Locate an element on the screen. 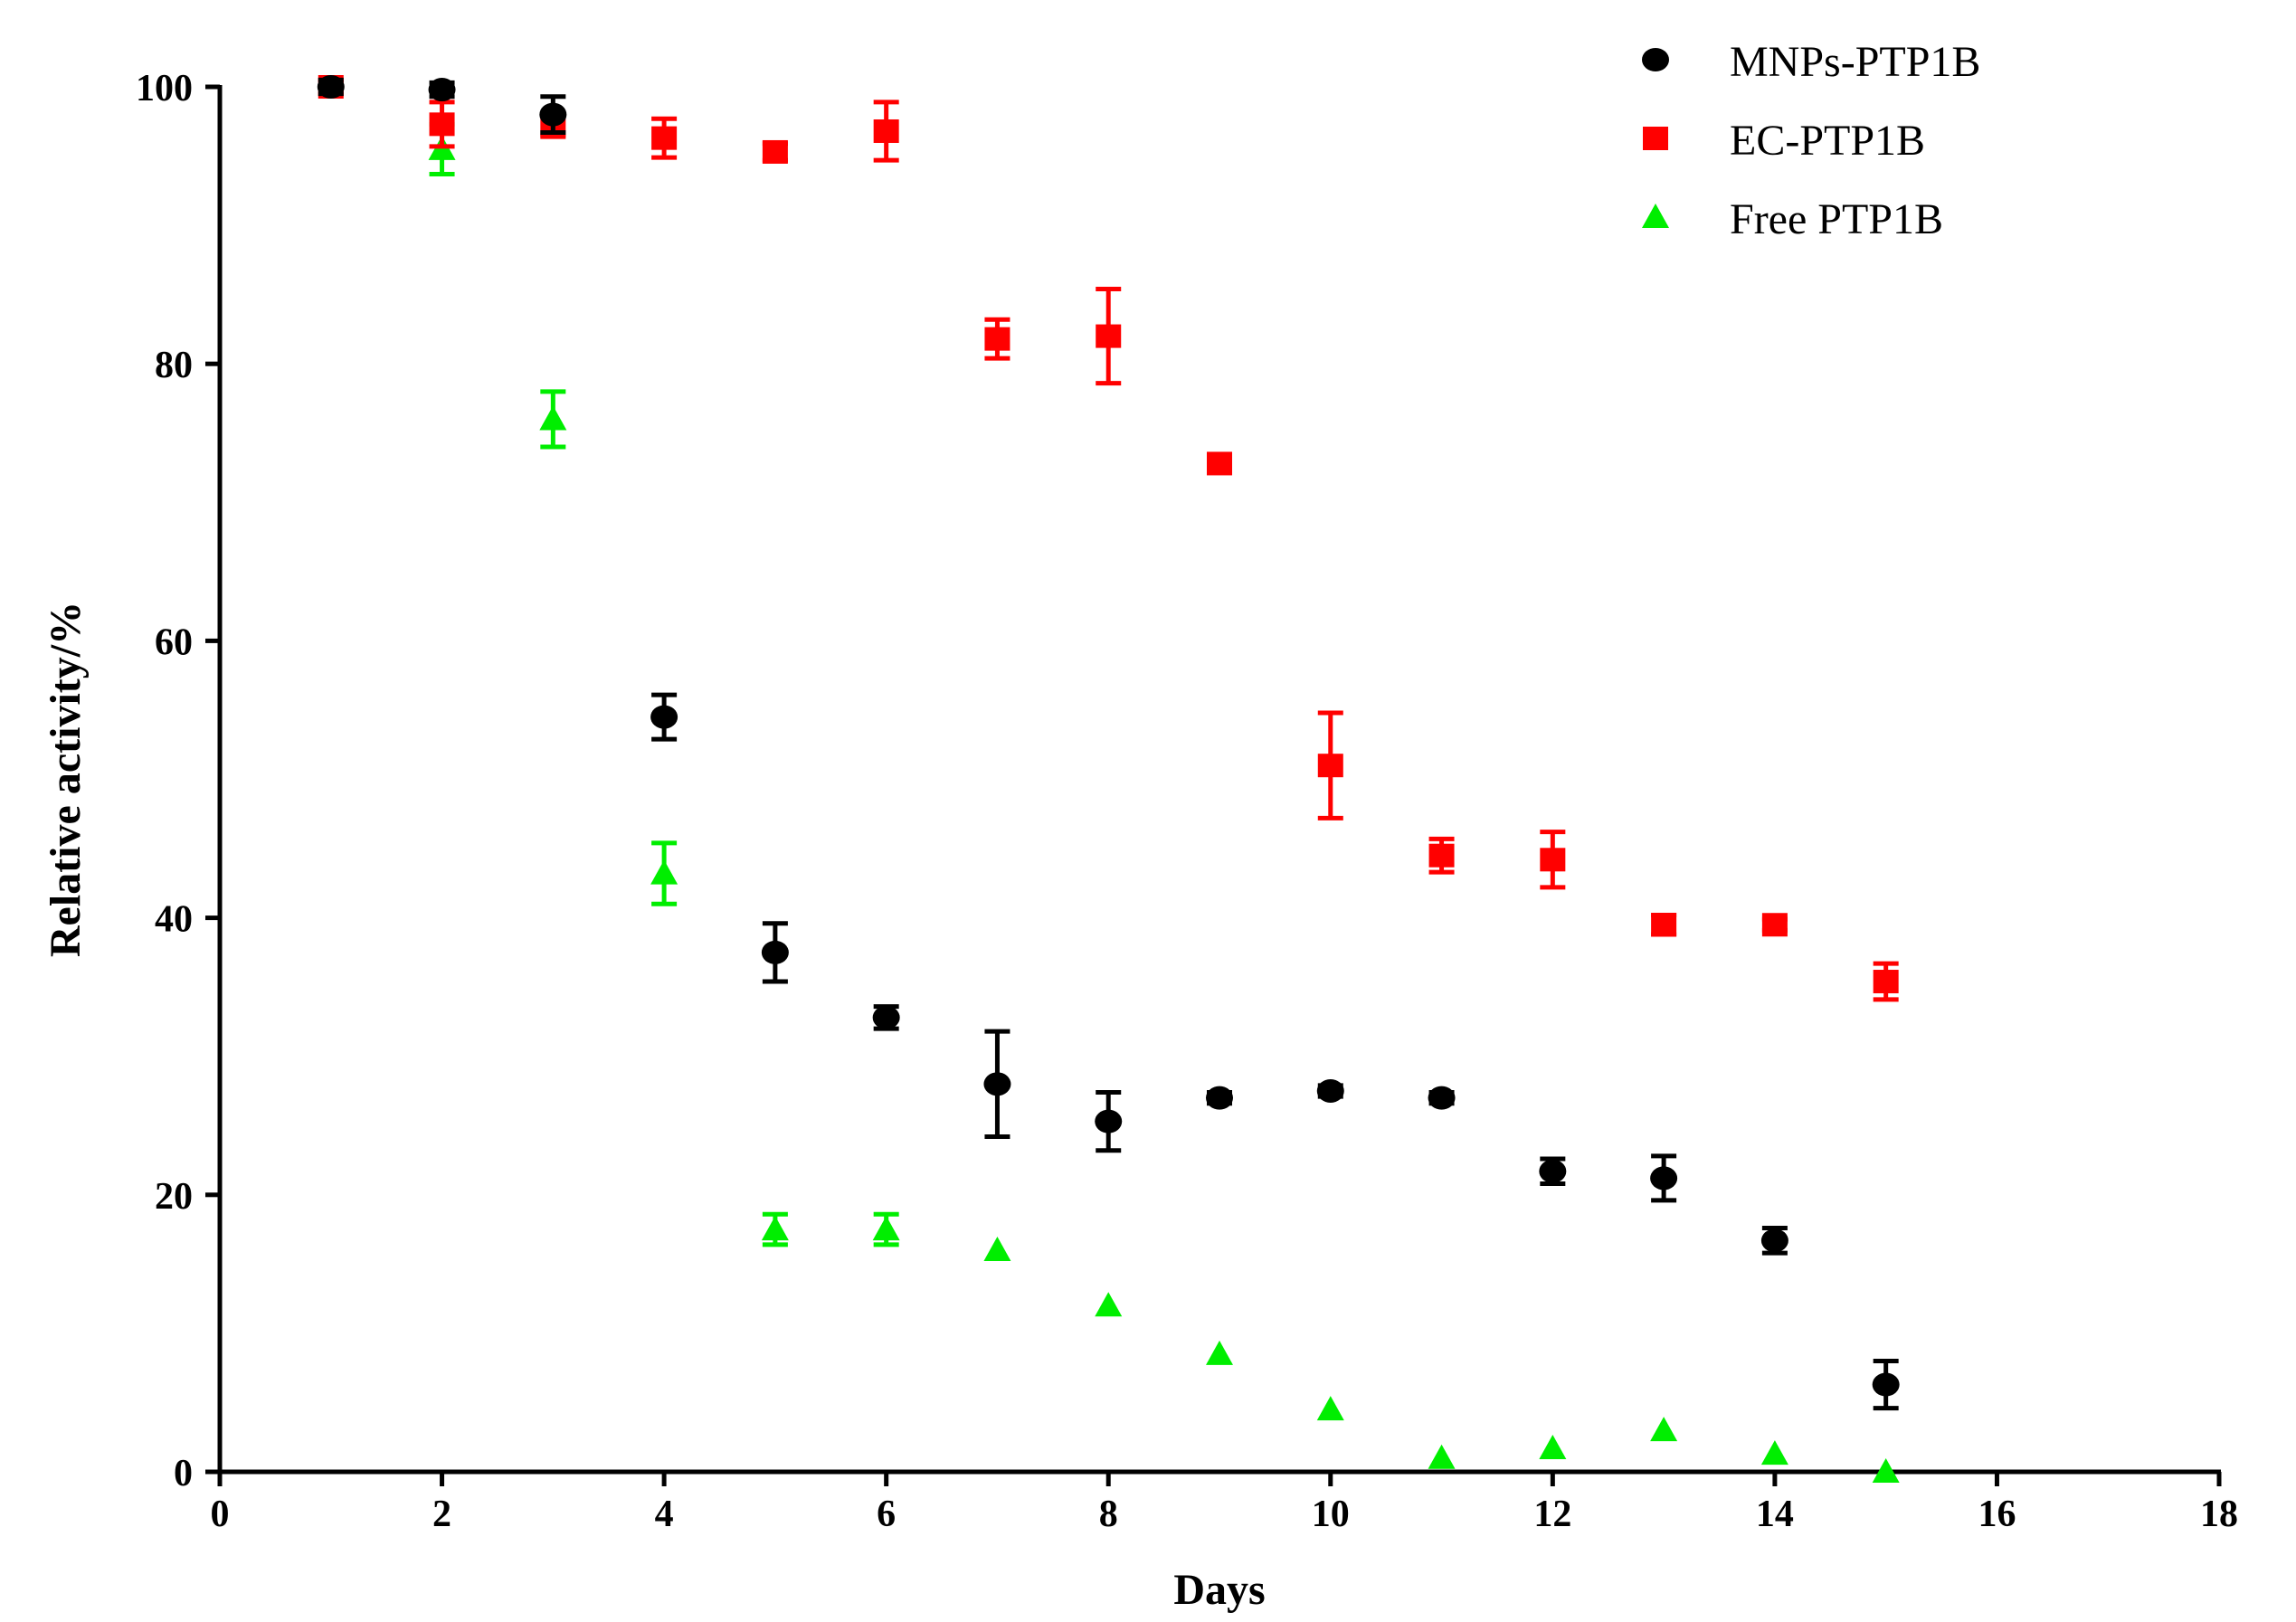 Image resolution: width=2296 pixels, height=1622 pixels. y-tick-label: 60 is located at coordinates (174, 642).